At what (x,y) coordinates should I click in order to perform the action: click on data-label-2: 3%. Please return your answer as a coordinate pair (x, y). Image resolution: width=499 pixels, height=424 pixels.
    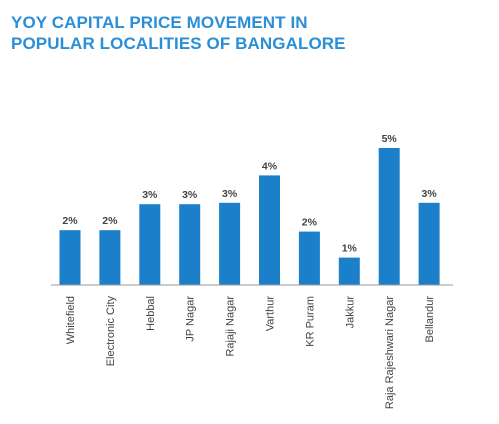
    Looking at the image, I should click on (150, 195).